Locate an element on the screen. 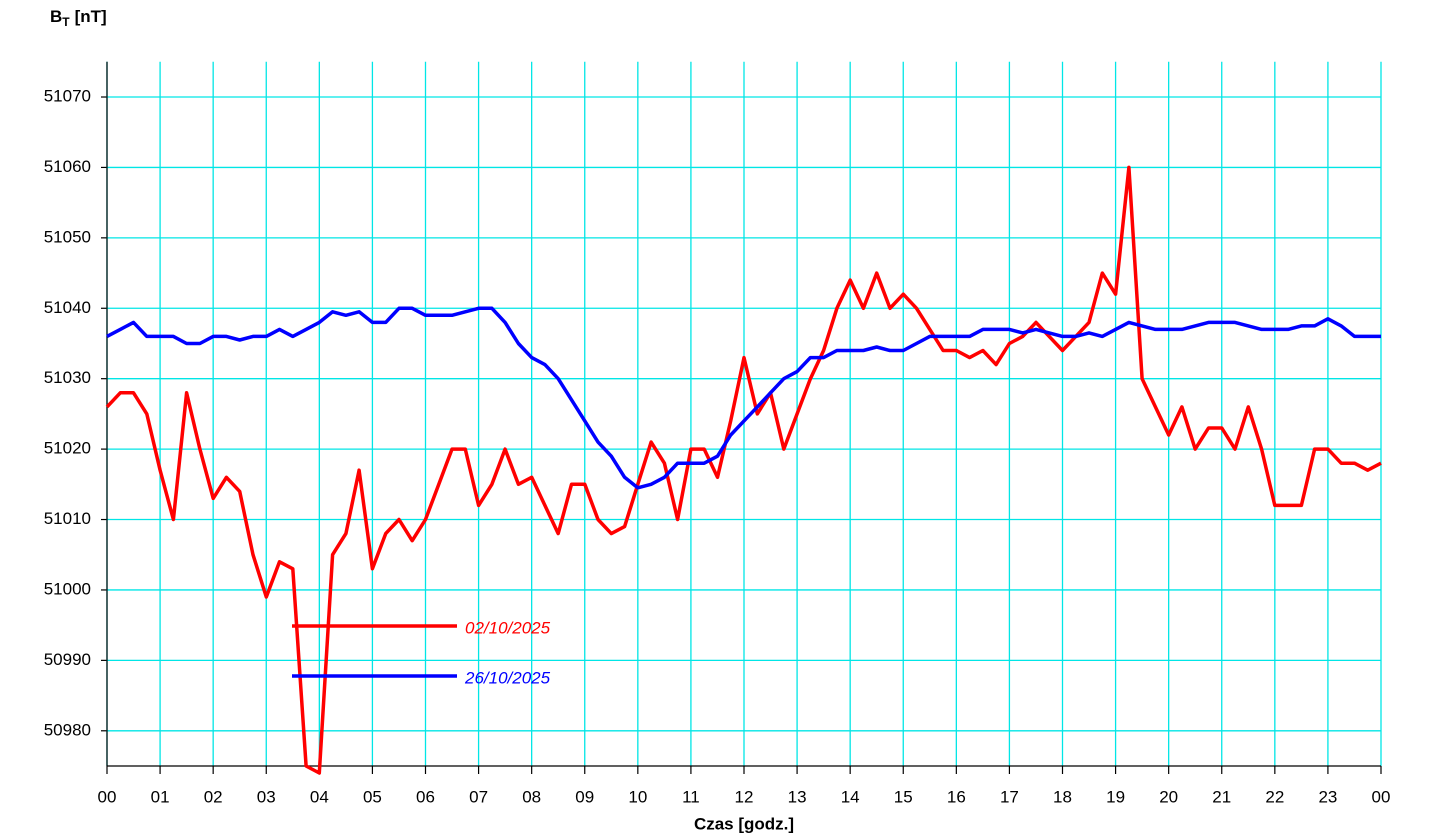 Image resolution: width=1442 pixels, height=837 pixels. x-tick-label: 02 is located at coordinates (213, 796).